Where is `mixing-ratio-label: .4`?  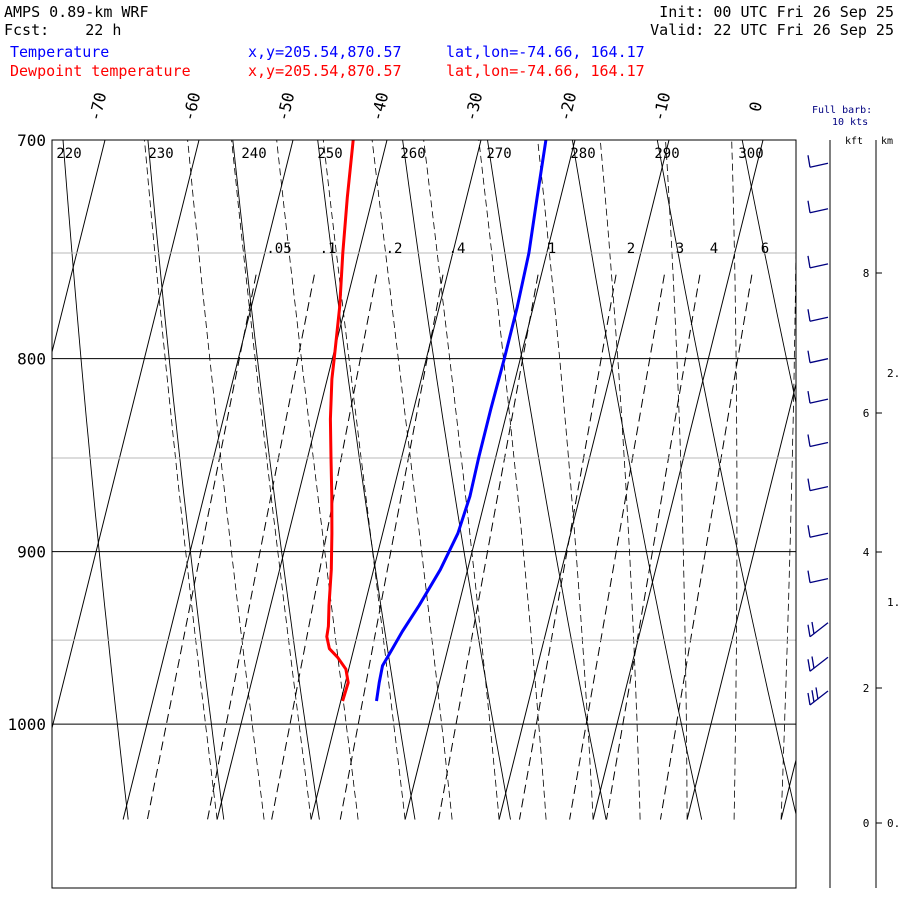
mixing-ratio-label: .4 is located at coordinates (457, 249).